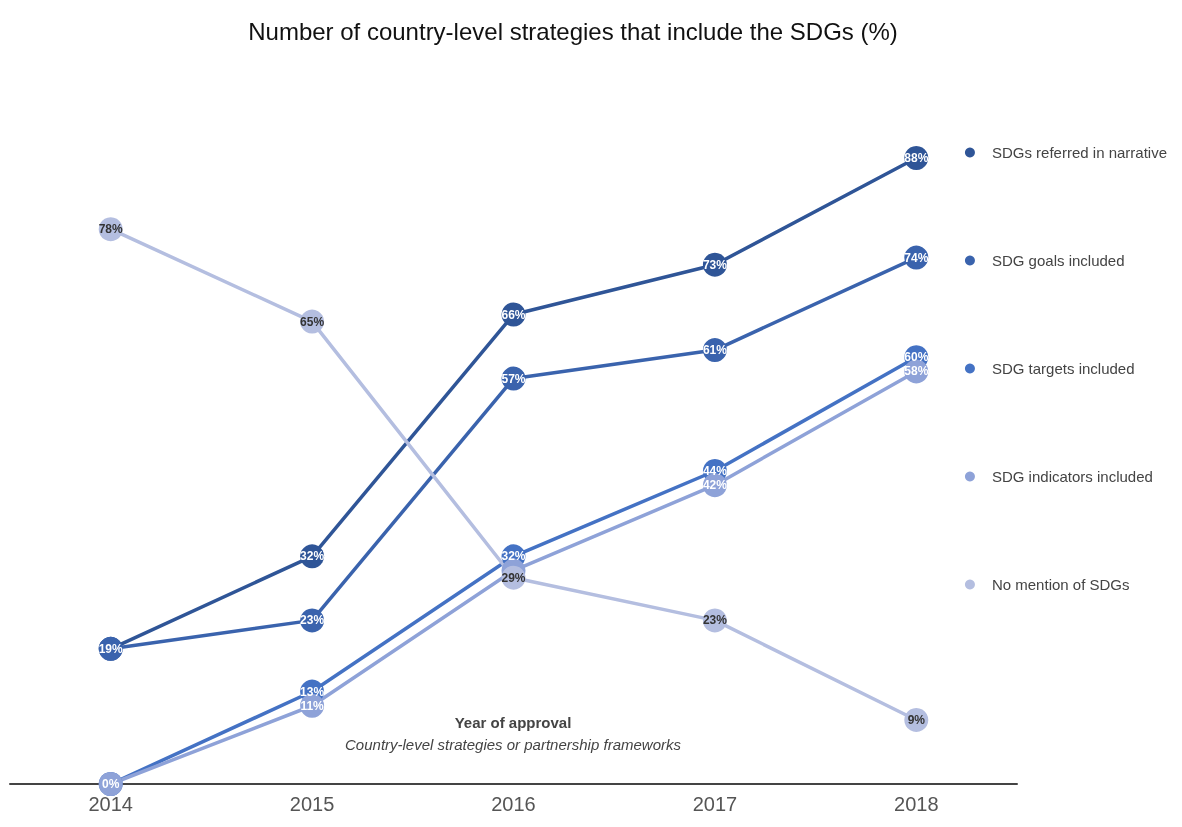  I want to click on x-tick-label: 2017, so click(715, 804).